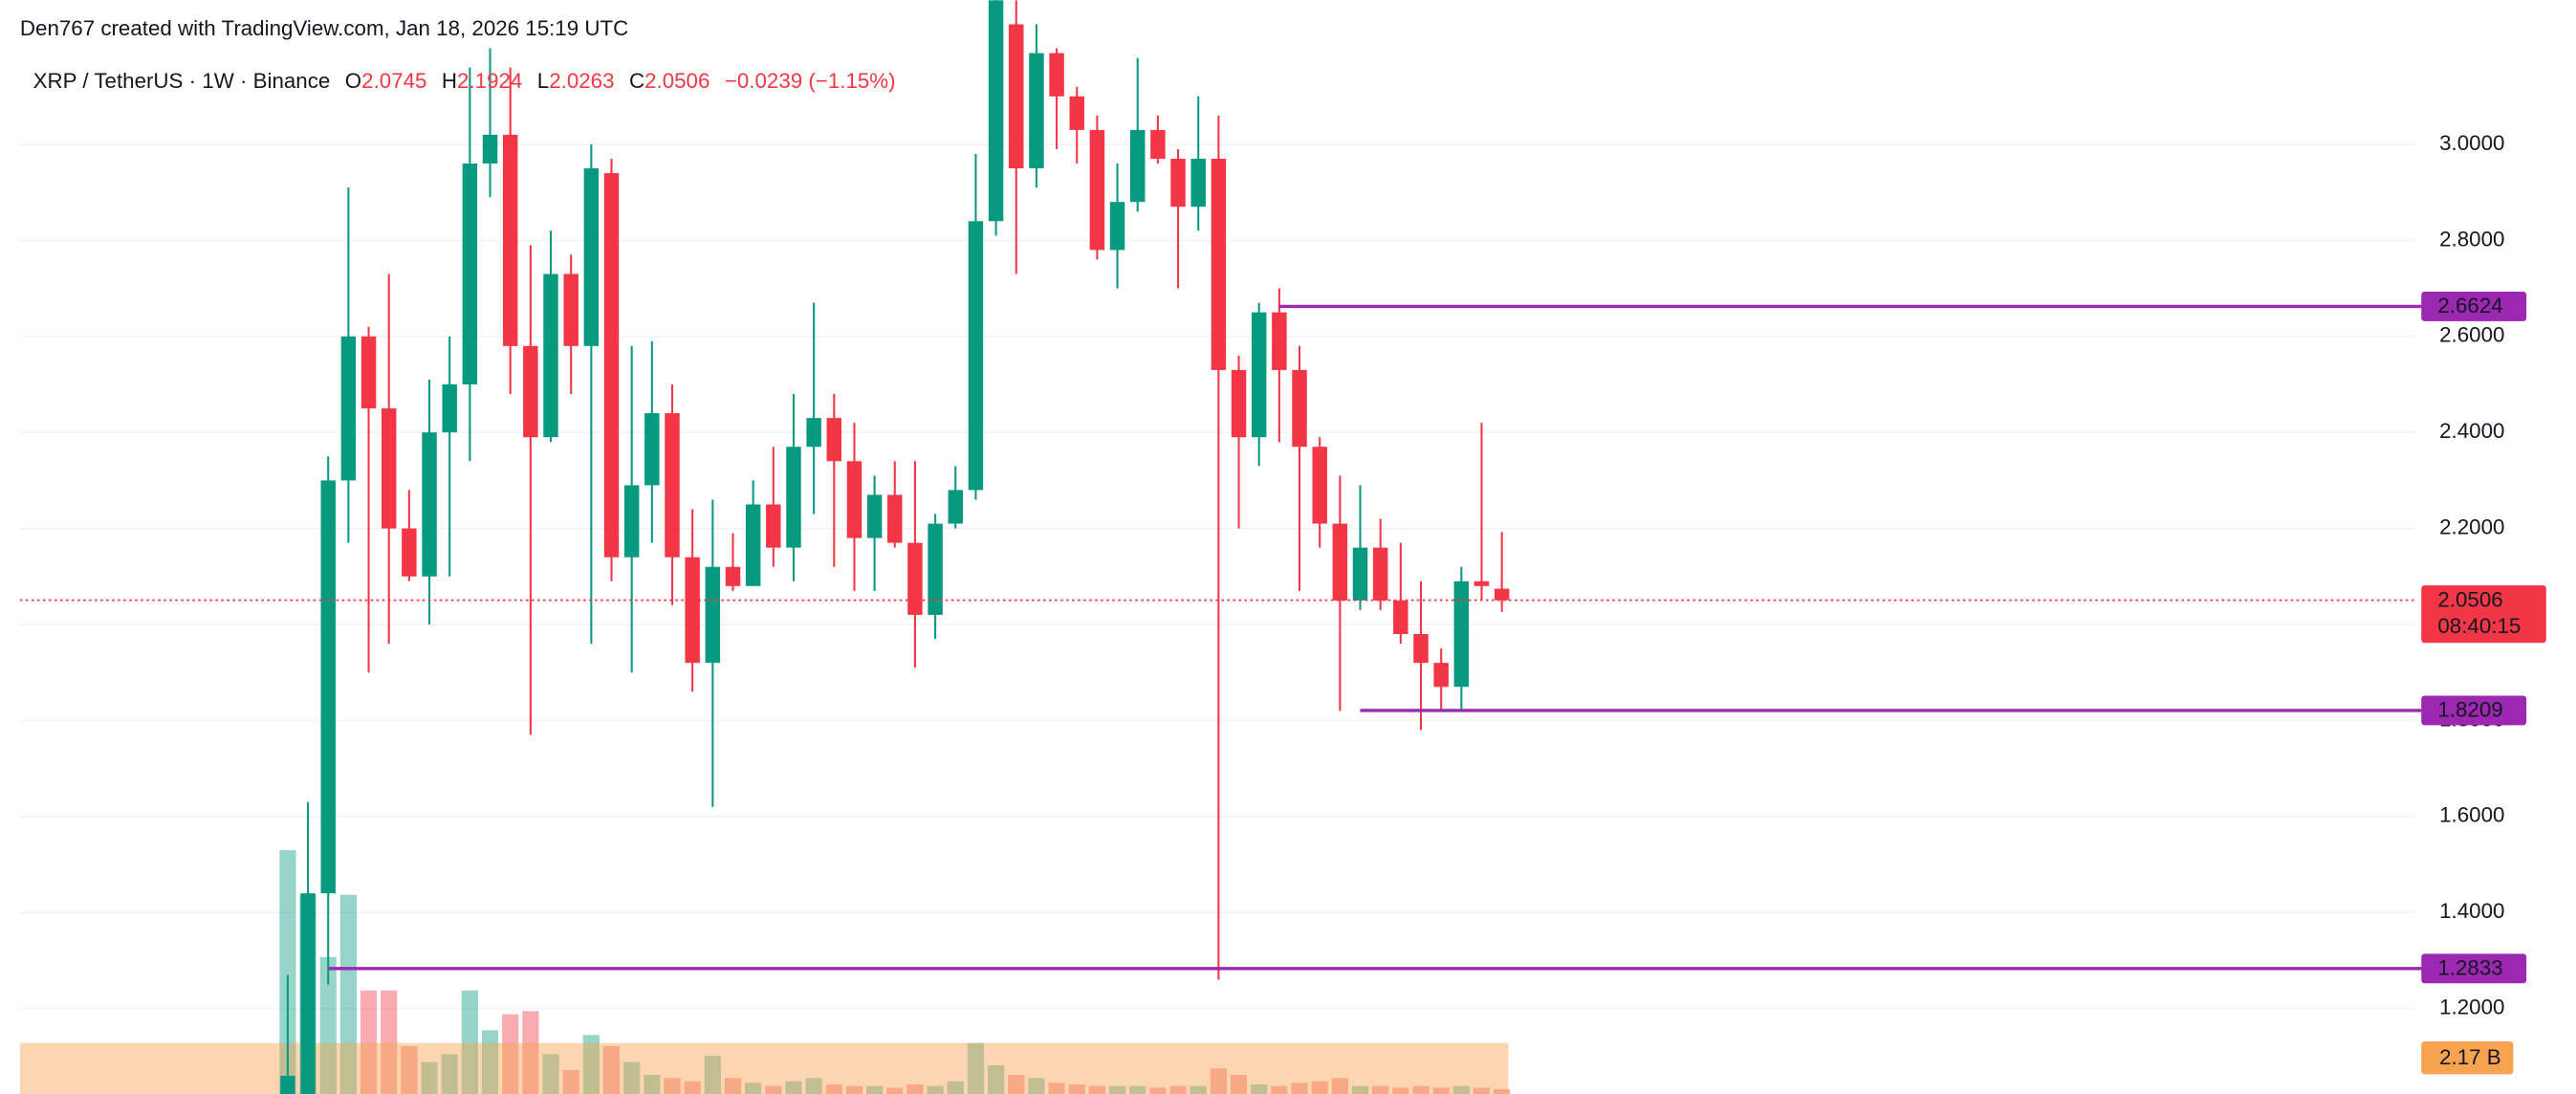 The image size is (2576, 1094). I want to click on level-label: 1.2833, so click(2469, 968).